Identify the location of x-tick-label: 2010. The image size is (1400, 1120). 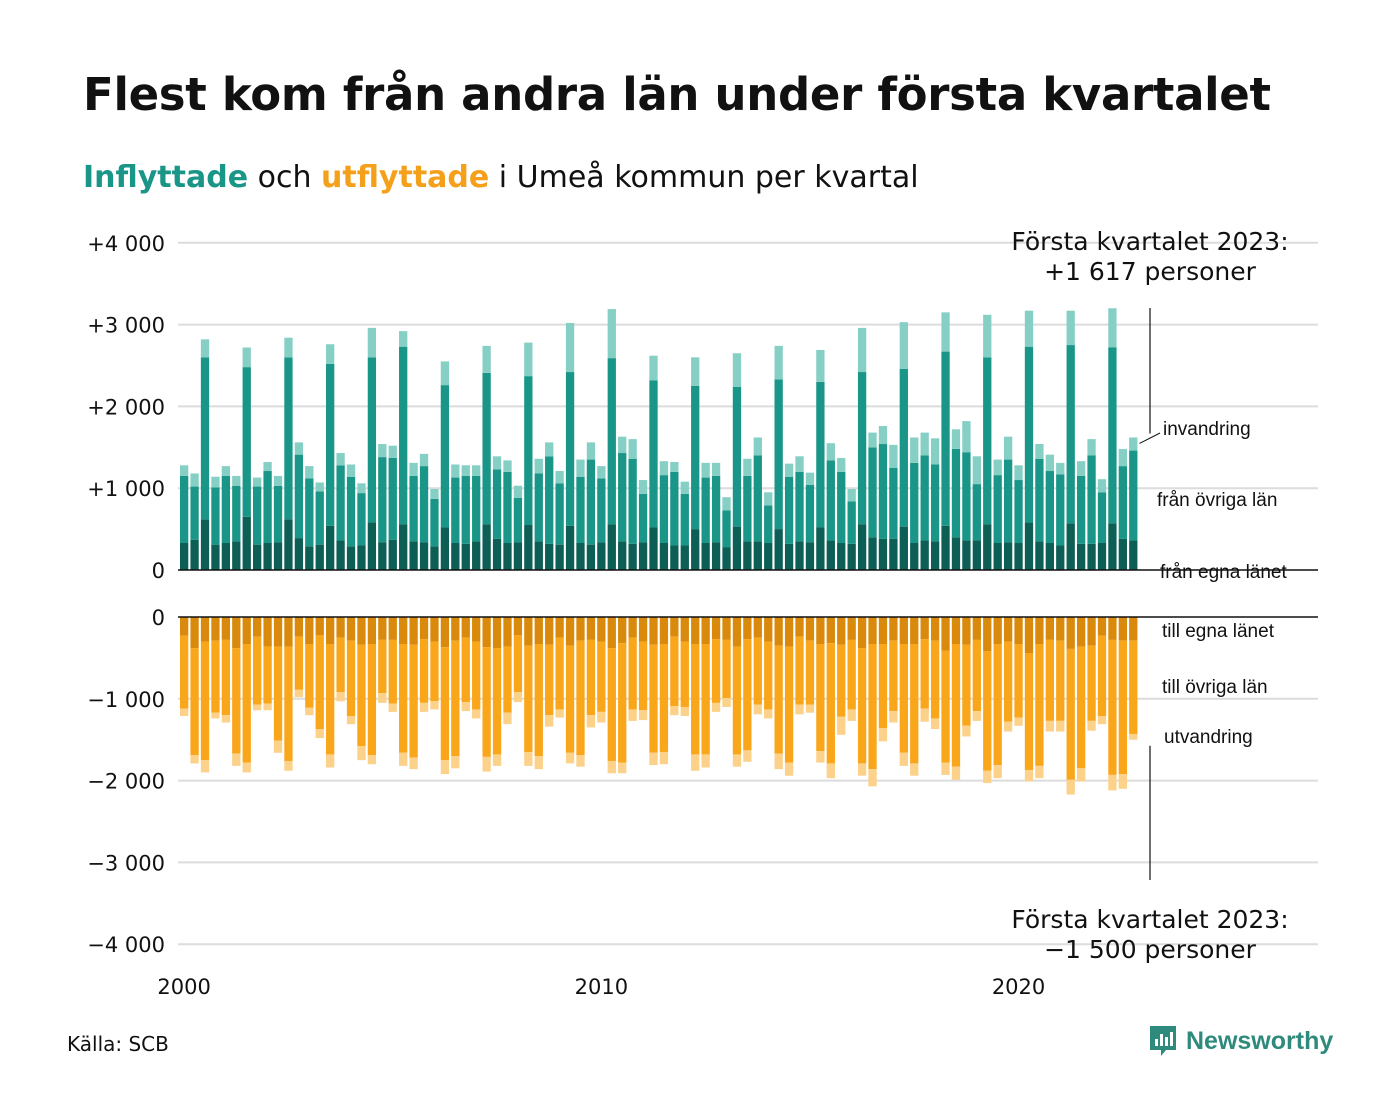
(601, 987).